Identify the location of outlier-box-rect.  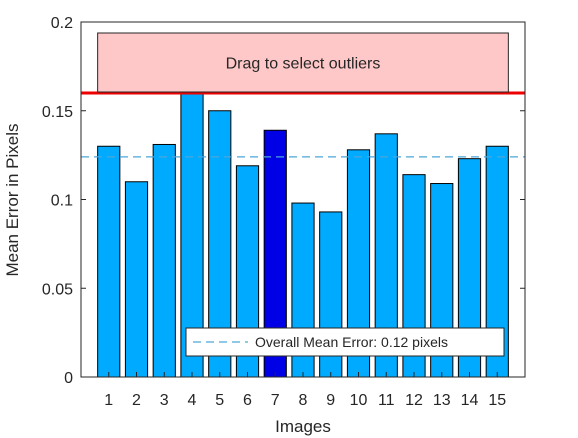
(303, 62).